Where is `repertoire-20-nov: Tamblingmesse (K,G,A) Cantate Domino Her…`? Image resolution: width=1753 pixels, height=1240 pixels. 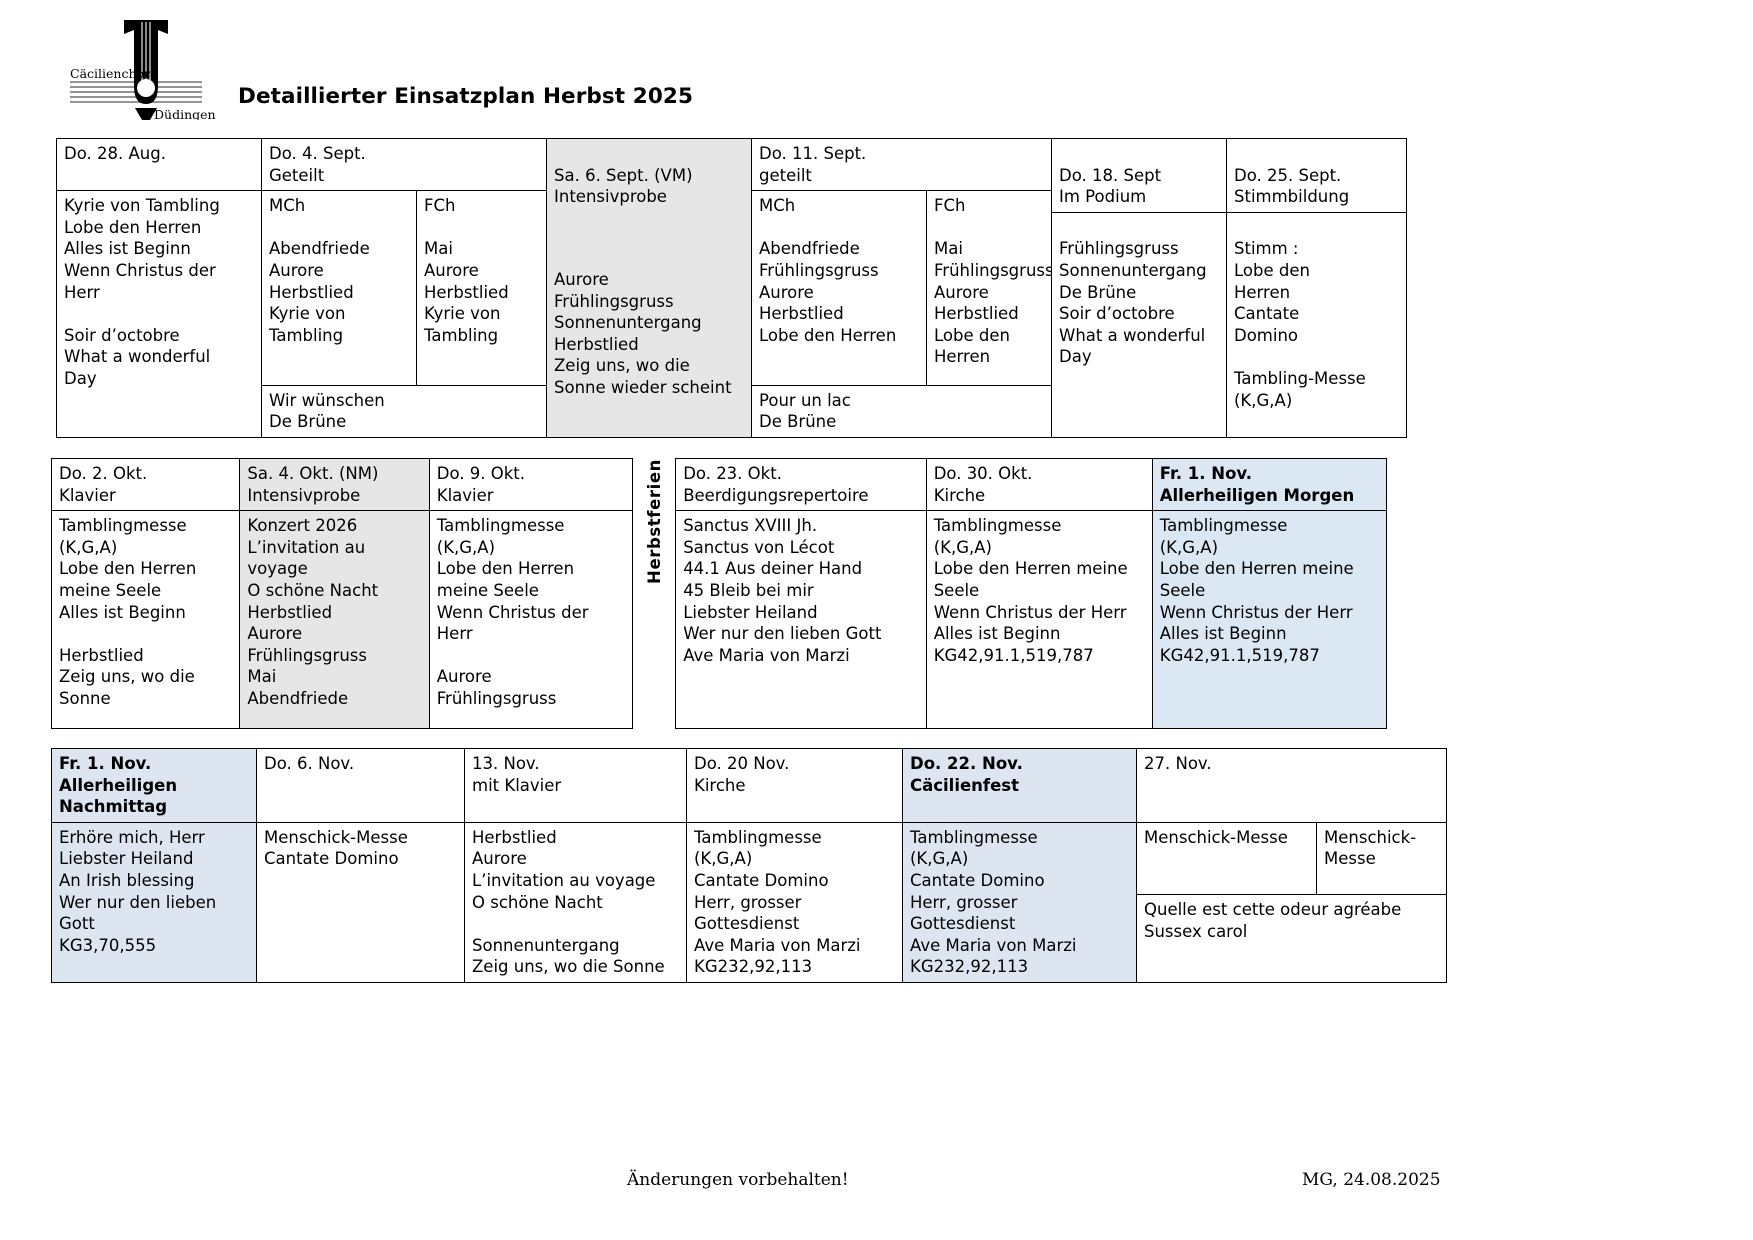 repertoire-20-nov: Tamblingmesse (K,G,A) Cantate Domino Her… is located at coordinates (794, 902).